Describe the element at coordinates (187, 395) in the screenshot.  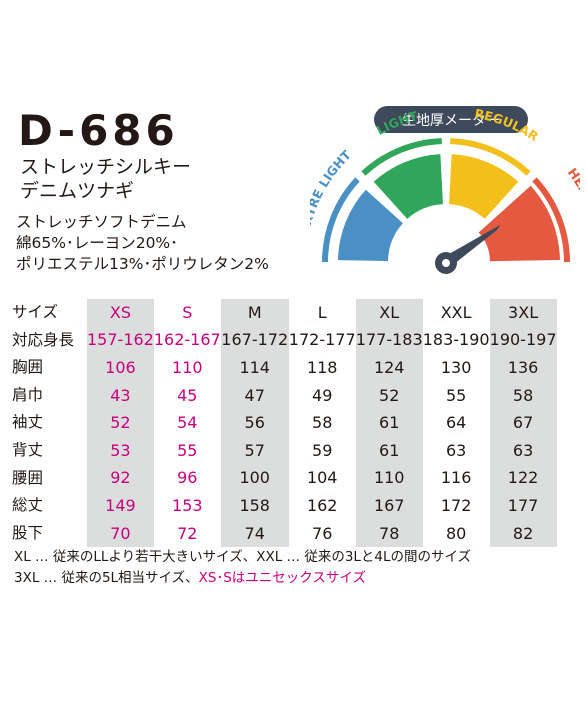
I see `size-cell: 45` at that location.